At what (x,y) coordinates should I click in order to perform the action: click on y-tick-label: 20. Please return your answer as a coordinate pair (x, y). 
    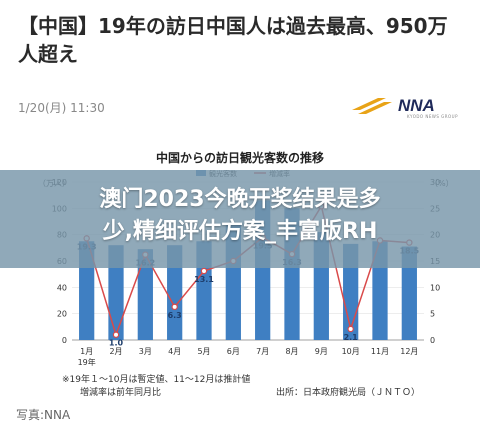
    Looking at the image, I should click on (62, 314).